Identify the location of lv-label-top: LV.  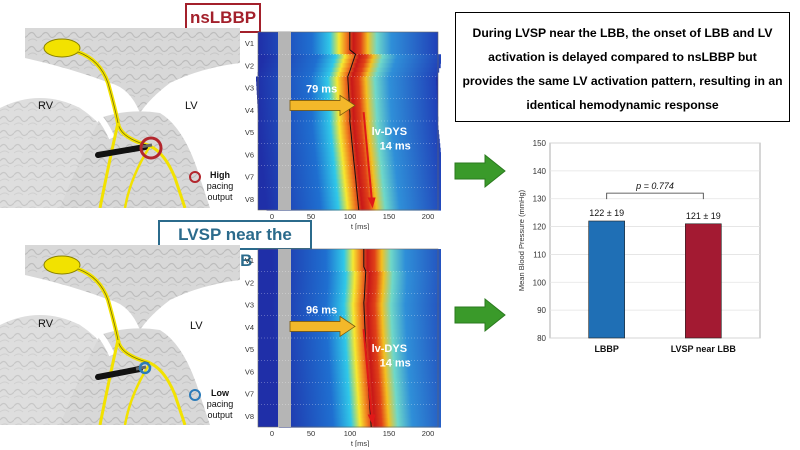
(191, 106).